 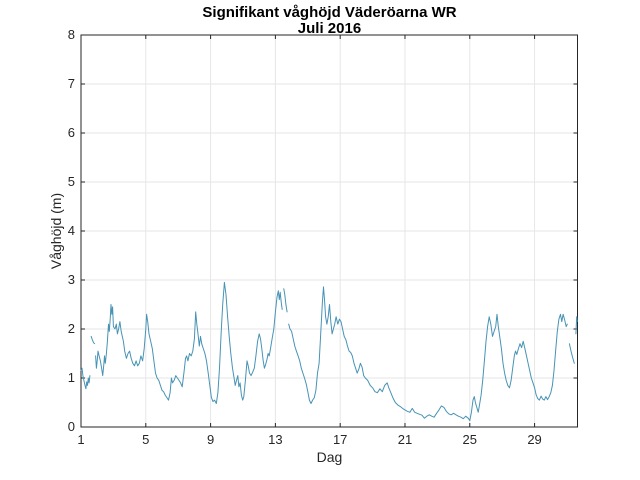 What do you see at coordinates (469, 439) in the screenshot?
I see `x-tick-label: 25` at bounding box center [469, 439].